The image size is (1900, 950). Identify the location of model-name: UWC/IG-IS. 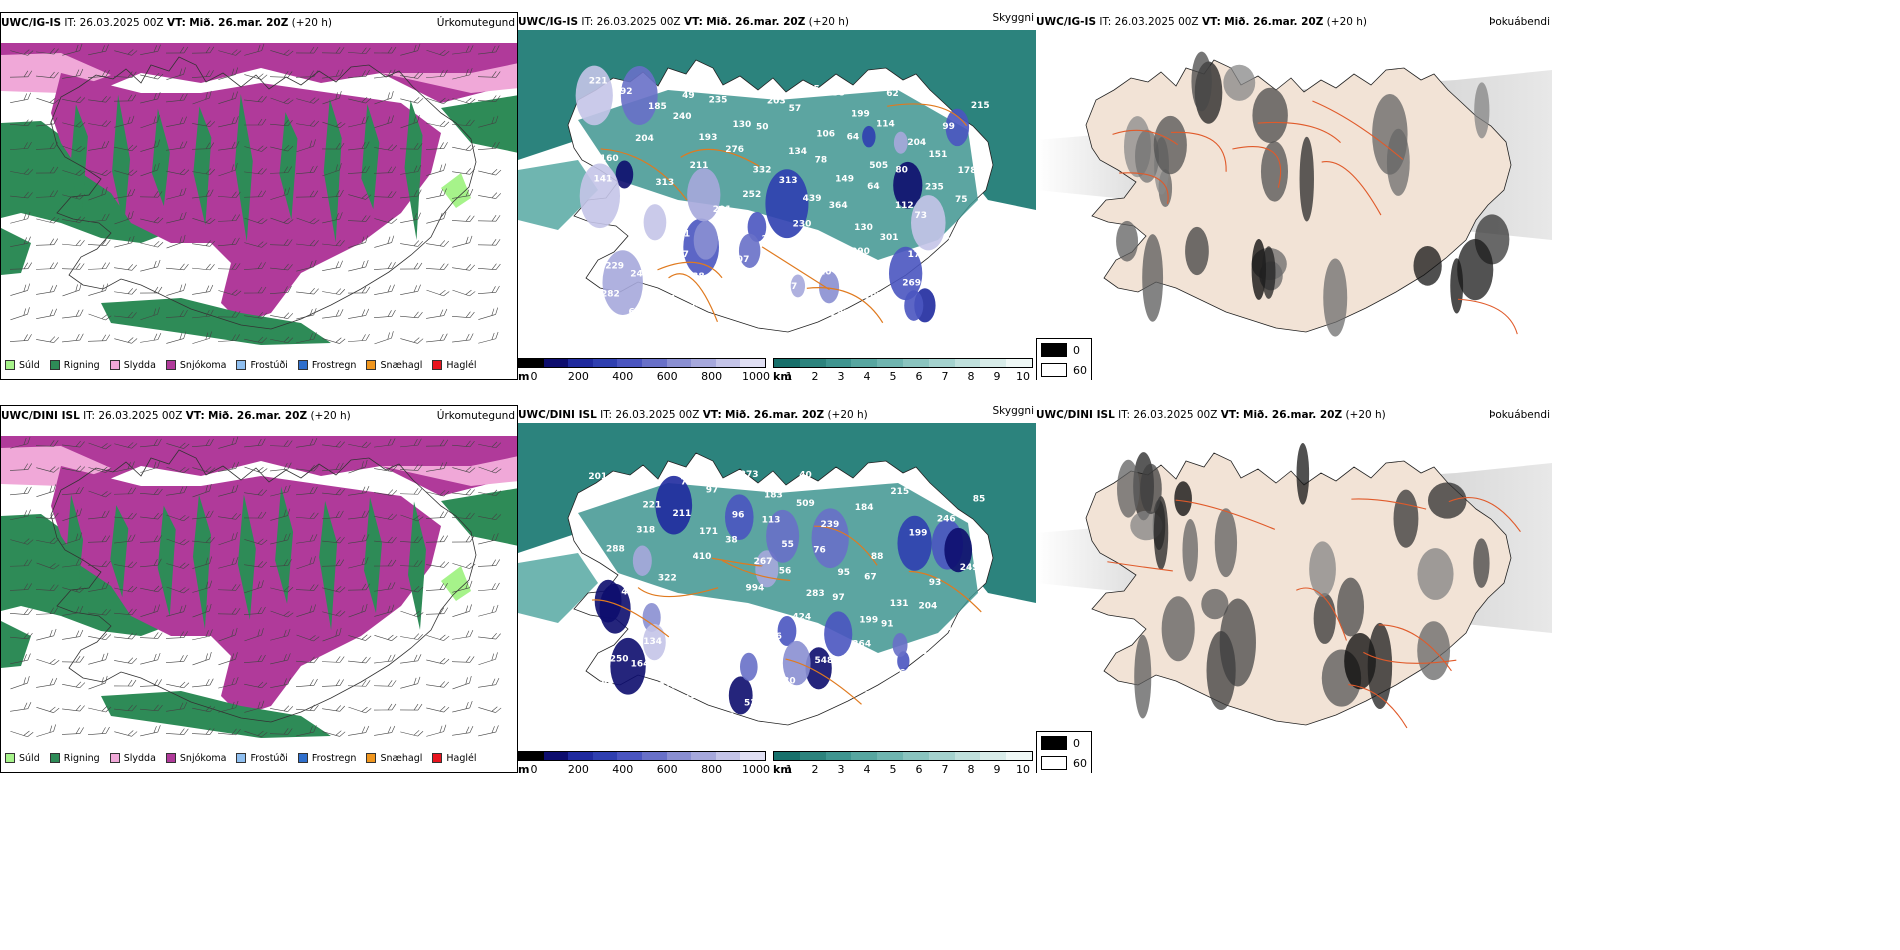
(548, 22).